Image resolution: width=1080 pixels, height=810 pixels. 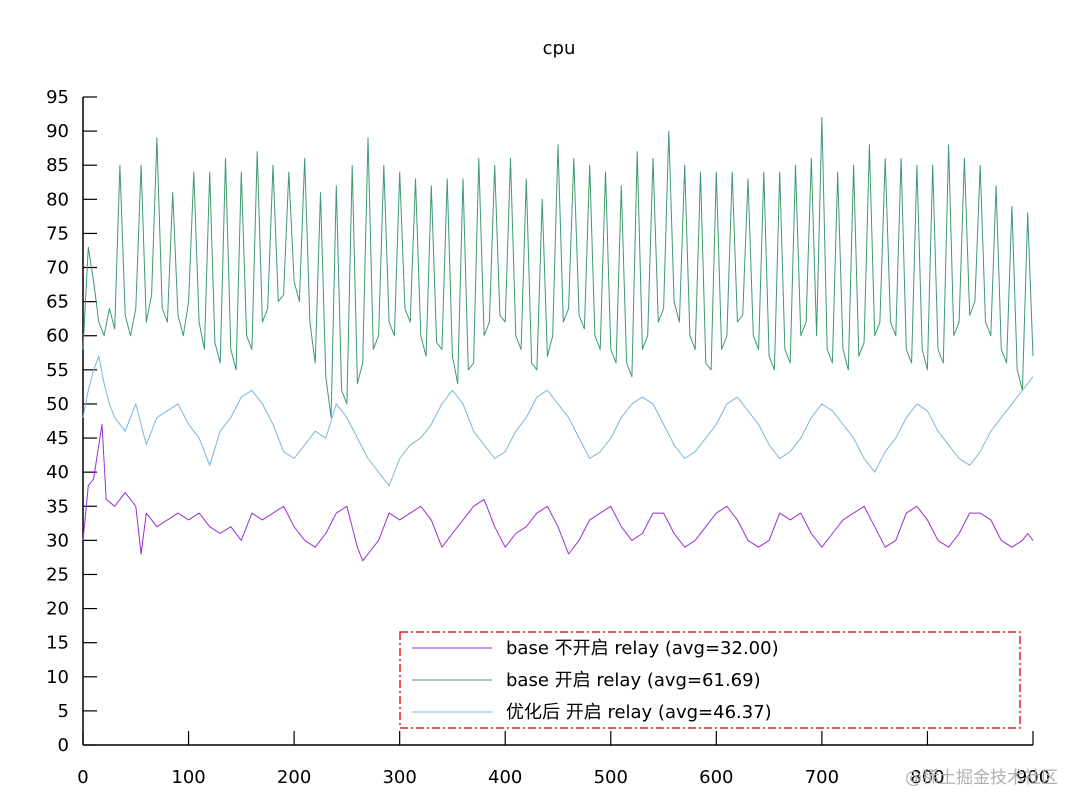 What do you see at coordinates (642, 648) in the screenshot?
I see `legend-label-1: base 不开启 relay (avg=32.00)` at bounding box center [642, 648].